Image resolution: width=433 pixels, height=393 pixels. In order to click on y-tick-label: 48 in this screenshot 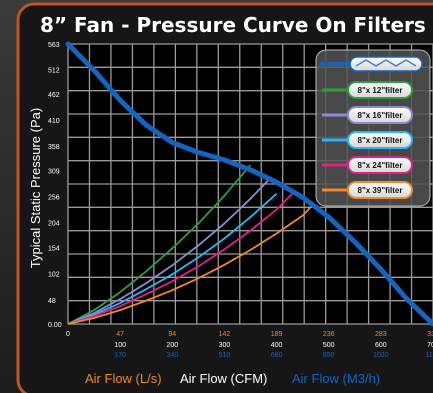, I will do `click(52, 301)`.